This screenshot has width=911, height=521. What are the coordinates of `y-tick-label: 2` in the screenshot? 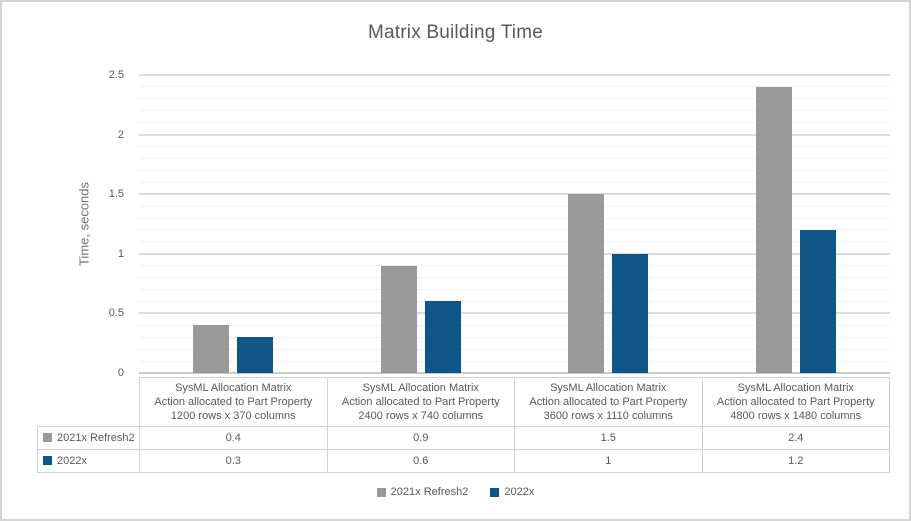 It's located at (120, 135).